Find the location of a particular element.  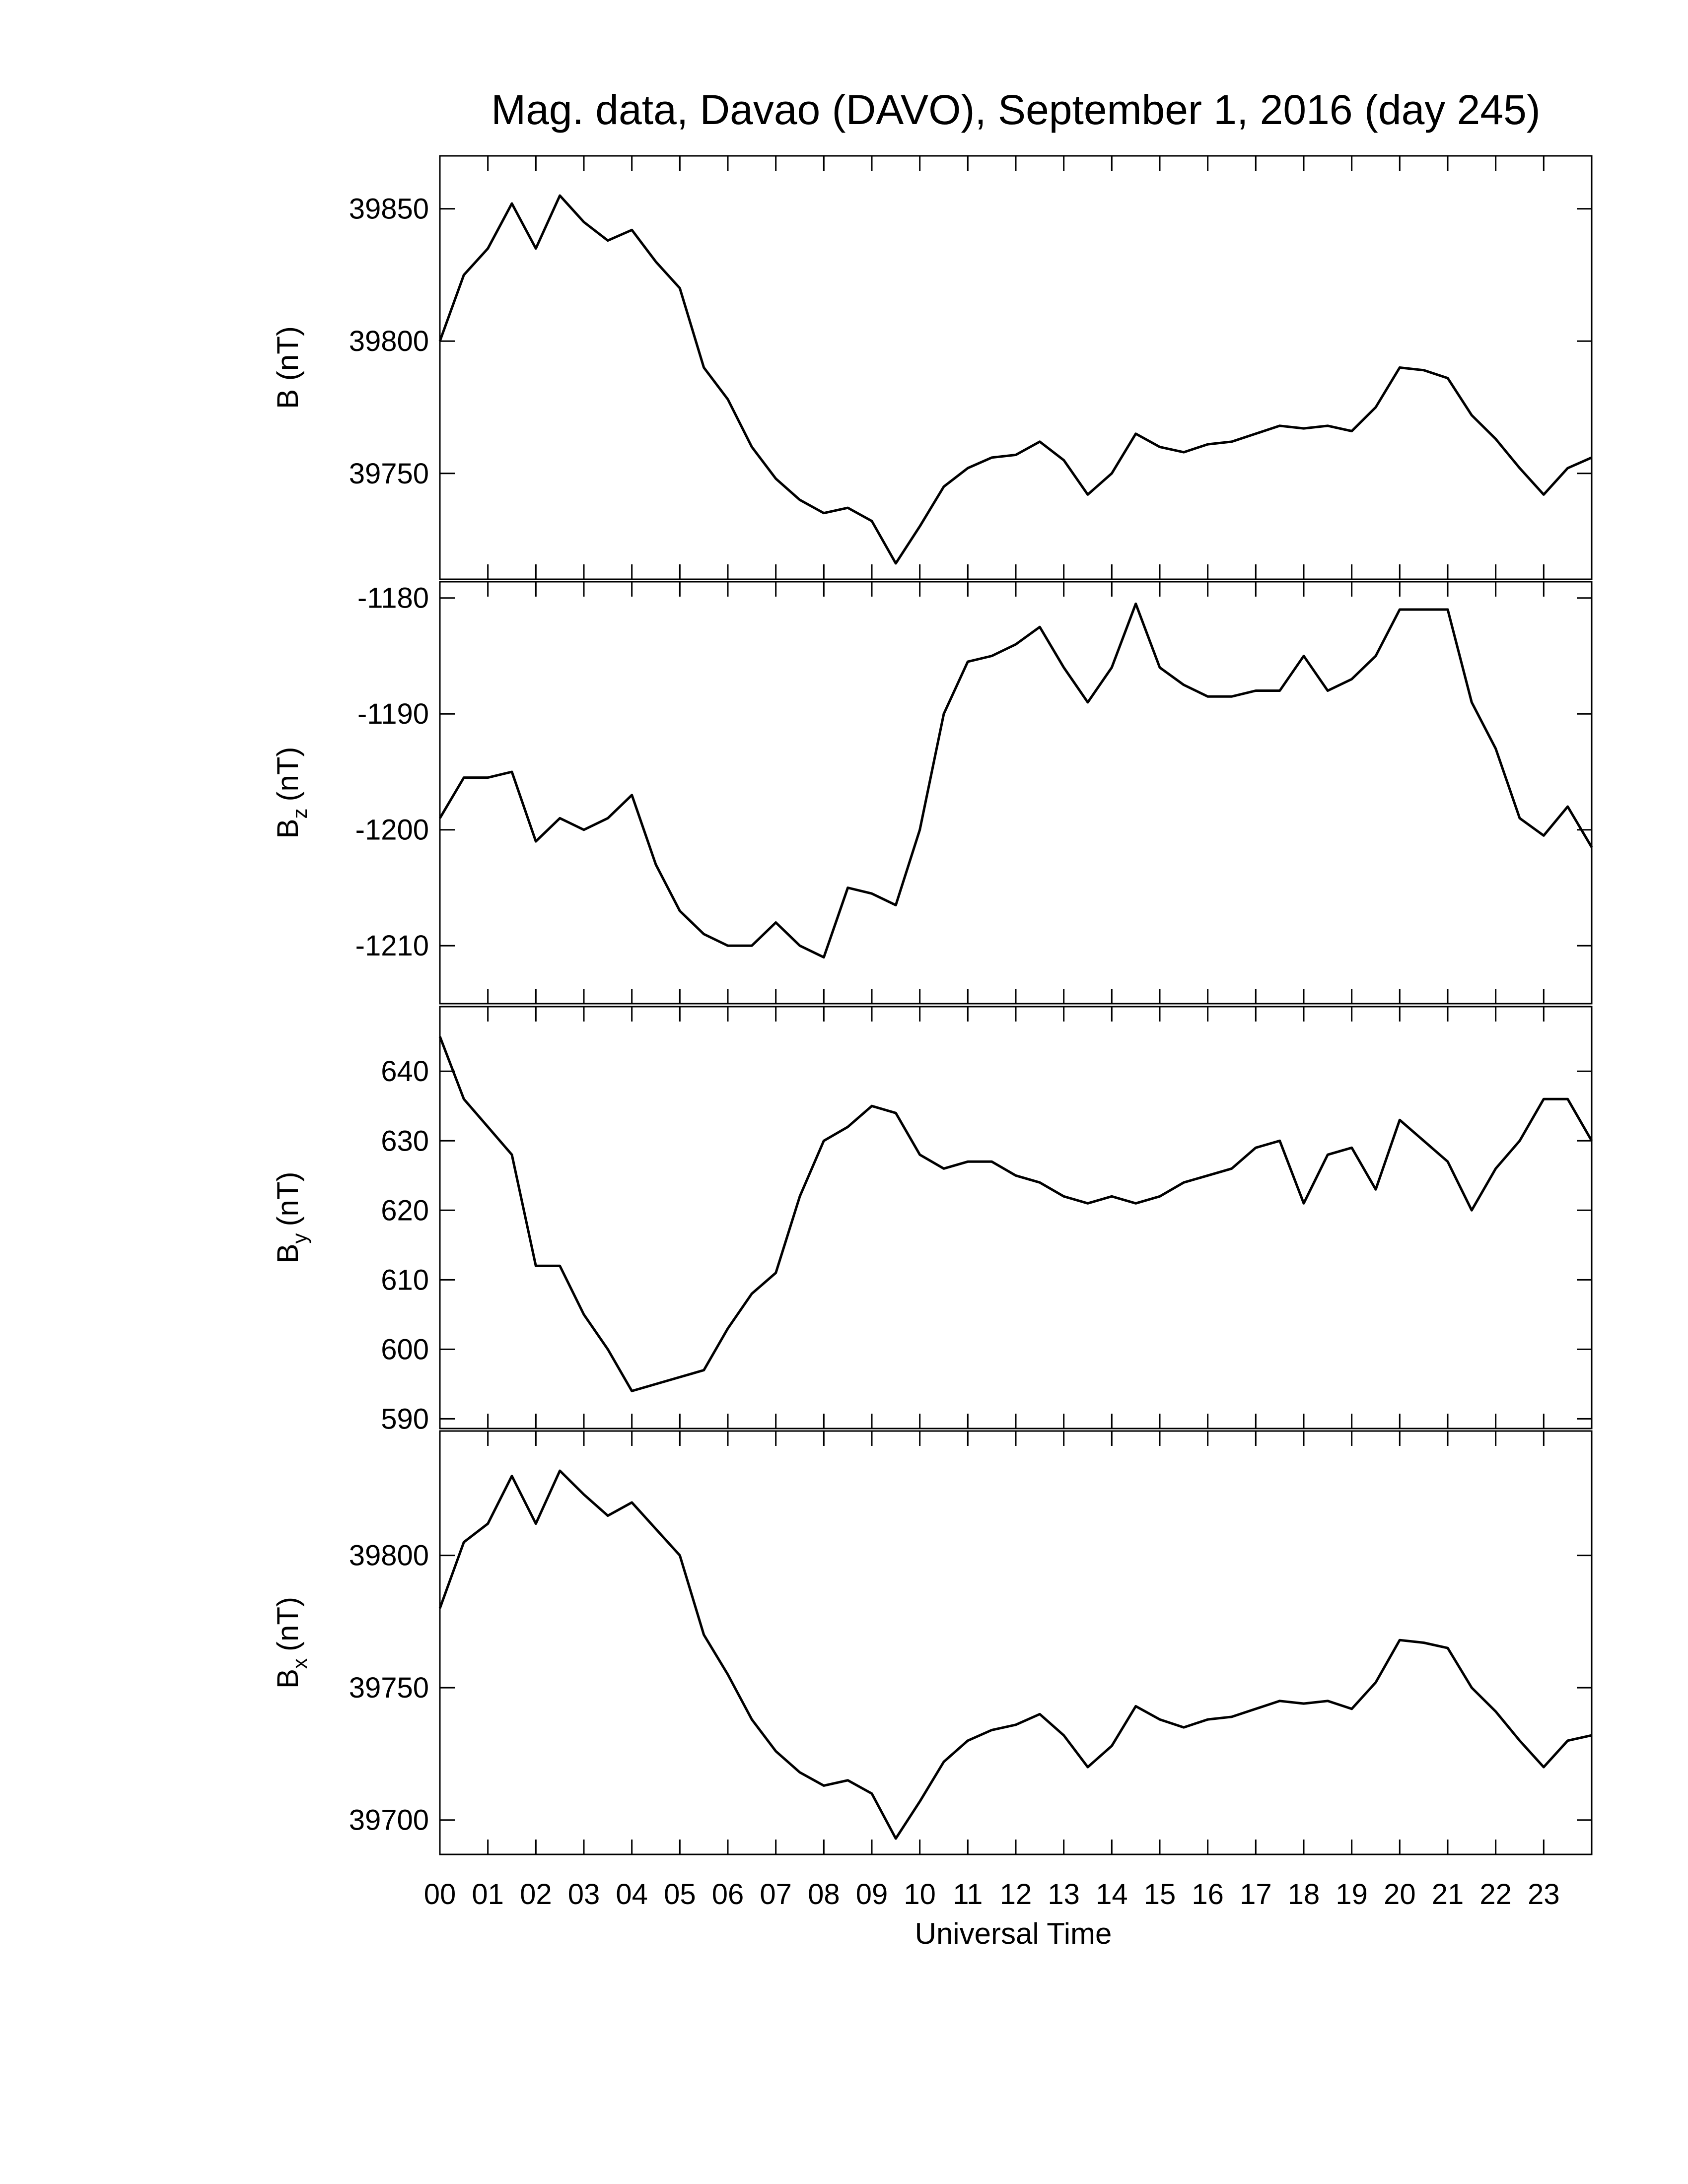

y-tick-label: 39700 is located at coordinates (389, 1820).